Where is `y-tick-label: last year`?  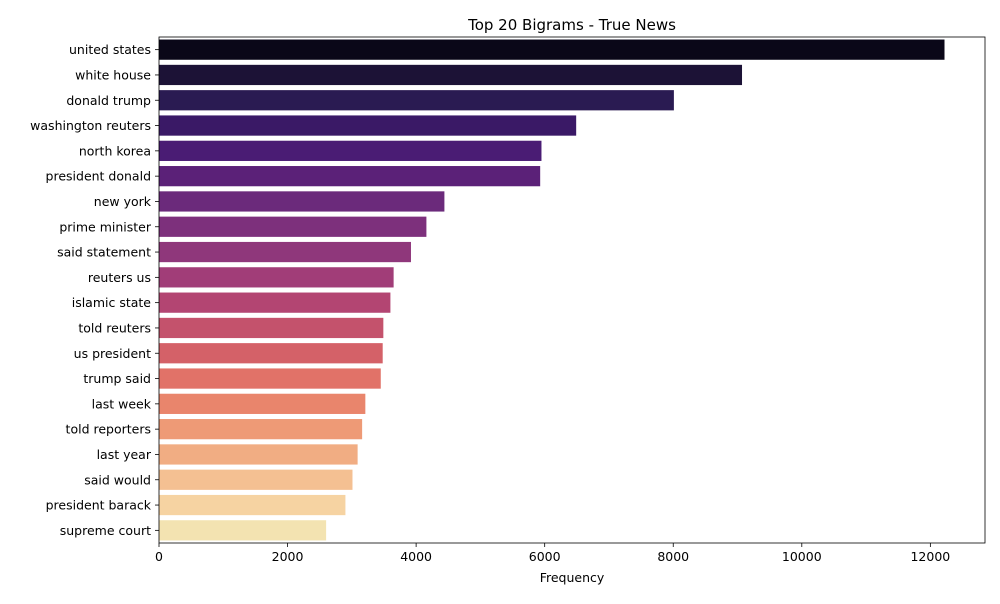
y-tick-label: last year is located at coordinates (124, 454).